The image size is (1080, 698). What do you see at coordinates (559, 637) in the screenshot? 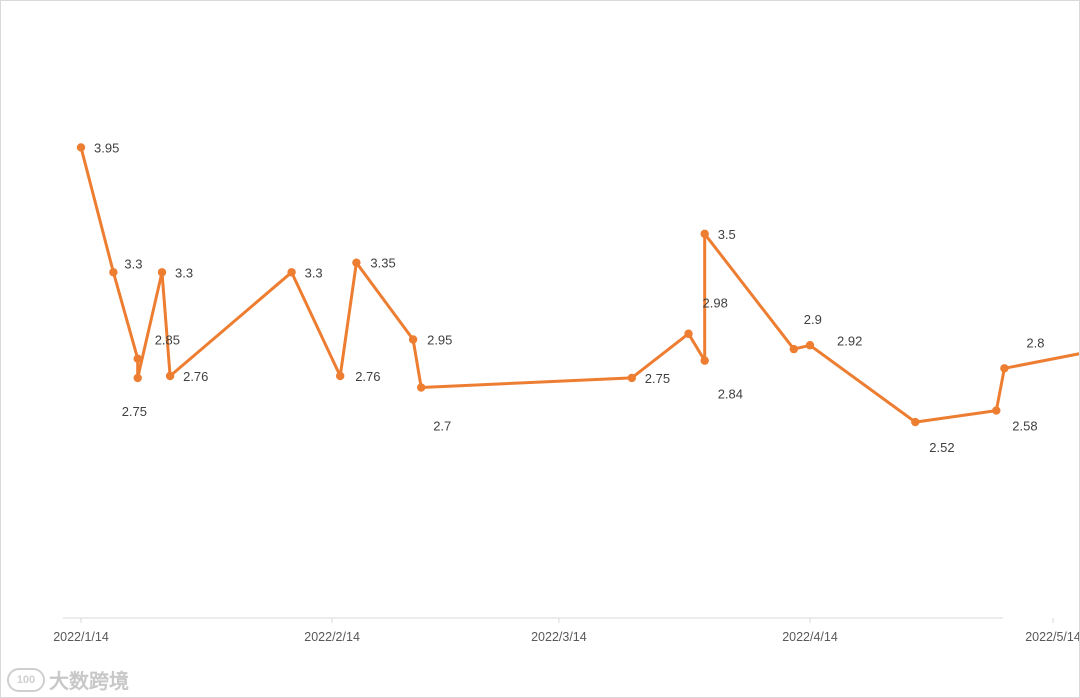
I see `x-tick-label: 2022/3/14` at bounding box center [559, 637].